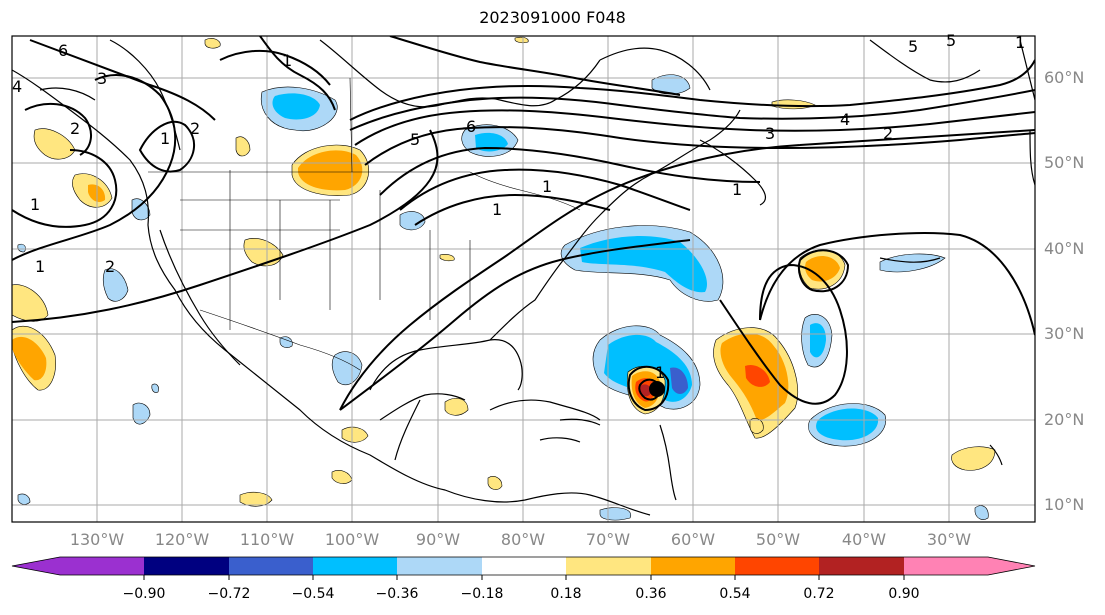 The width and height of the screenshot is (1105, 615). I want to click on colorbar-outline, so click(523, 566).